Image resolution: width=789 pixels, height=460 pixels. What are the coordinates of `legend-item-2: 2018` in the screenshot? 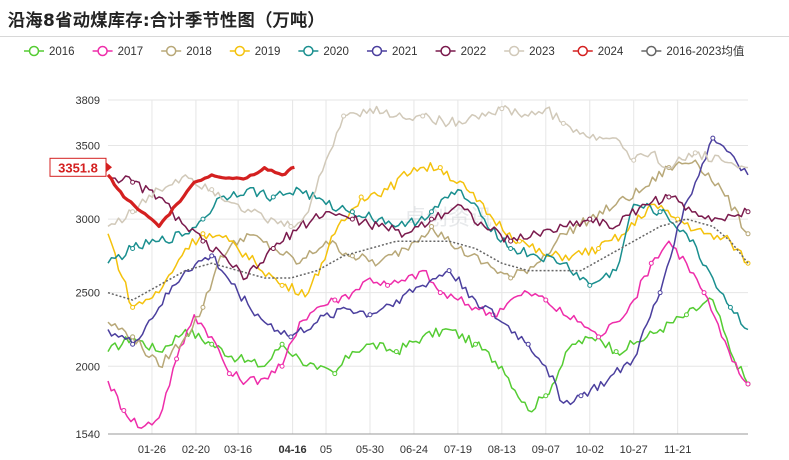 It's located at (186, 51).